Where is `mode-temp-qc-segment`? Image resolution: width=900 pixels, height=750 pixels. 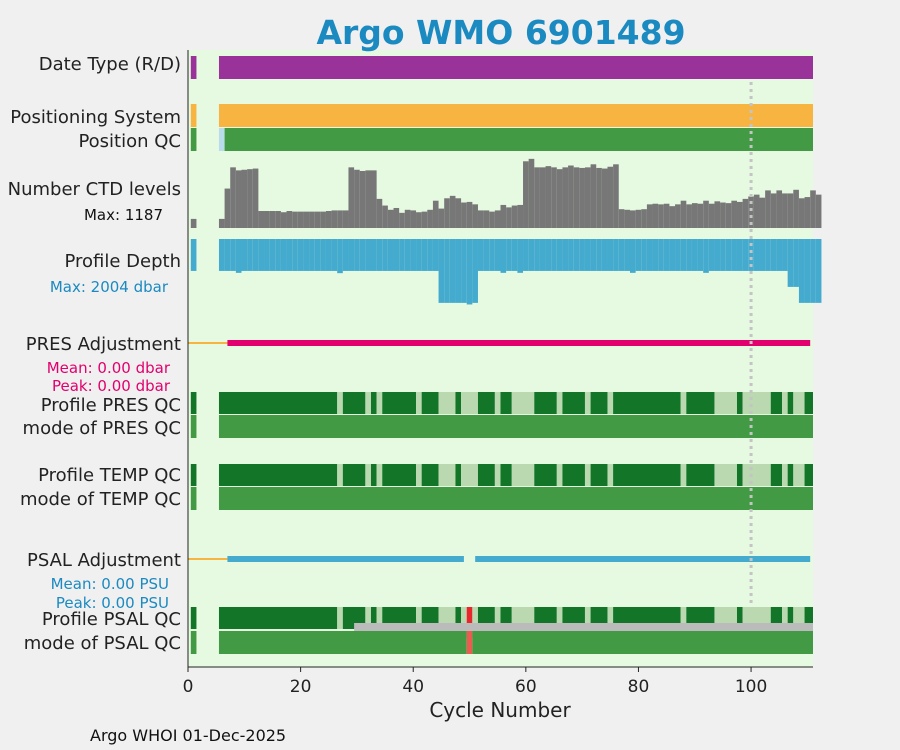
mode-temp-qc-segment is located at coordinates (515, 498).